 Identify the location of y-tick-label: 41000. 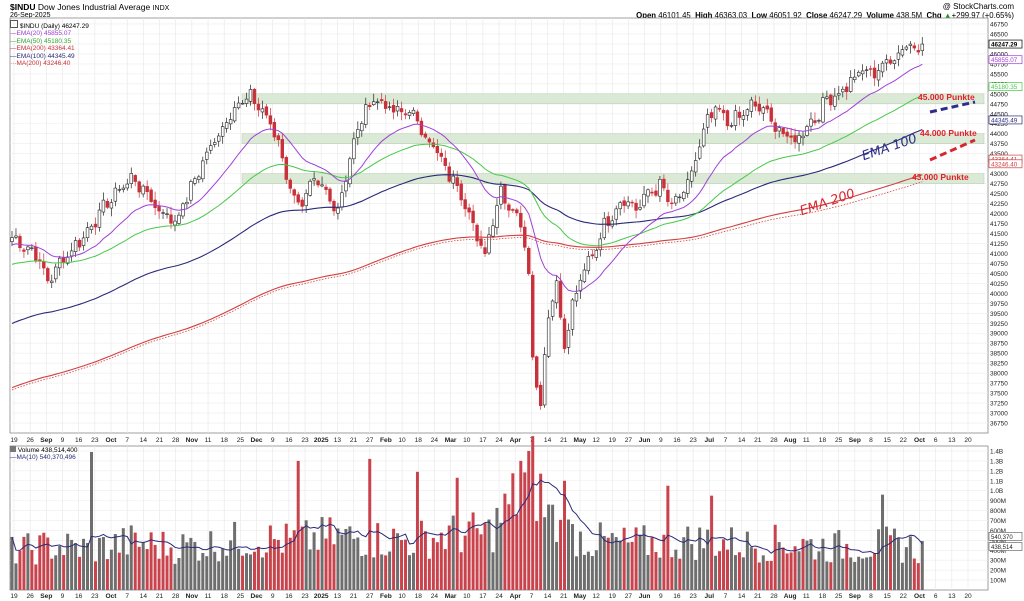
(999, 254).